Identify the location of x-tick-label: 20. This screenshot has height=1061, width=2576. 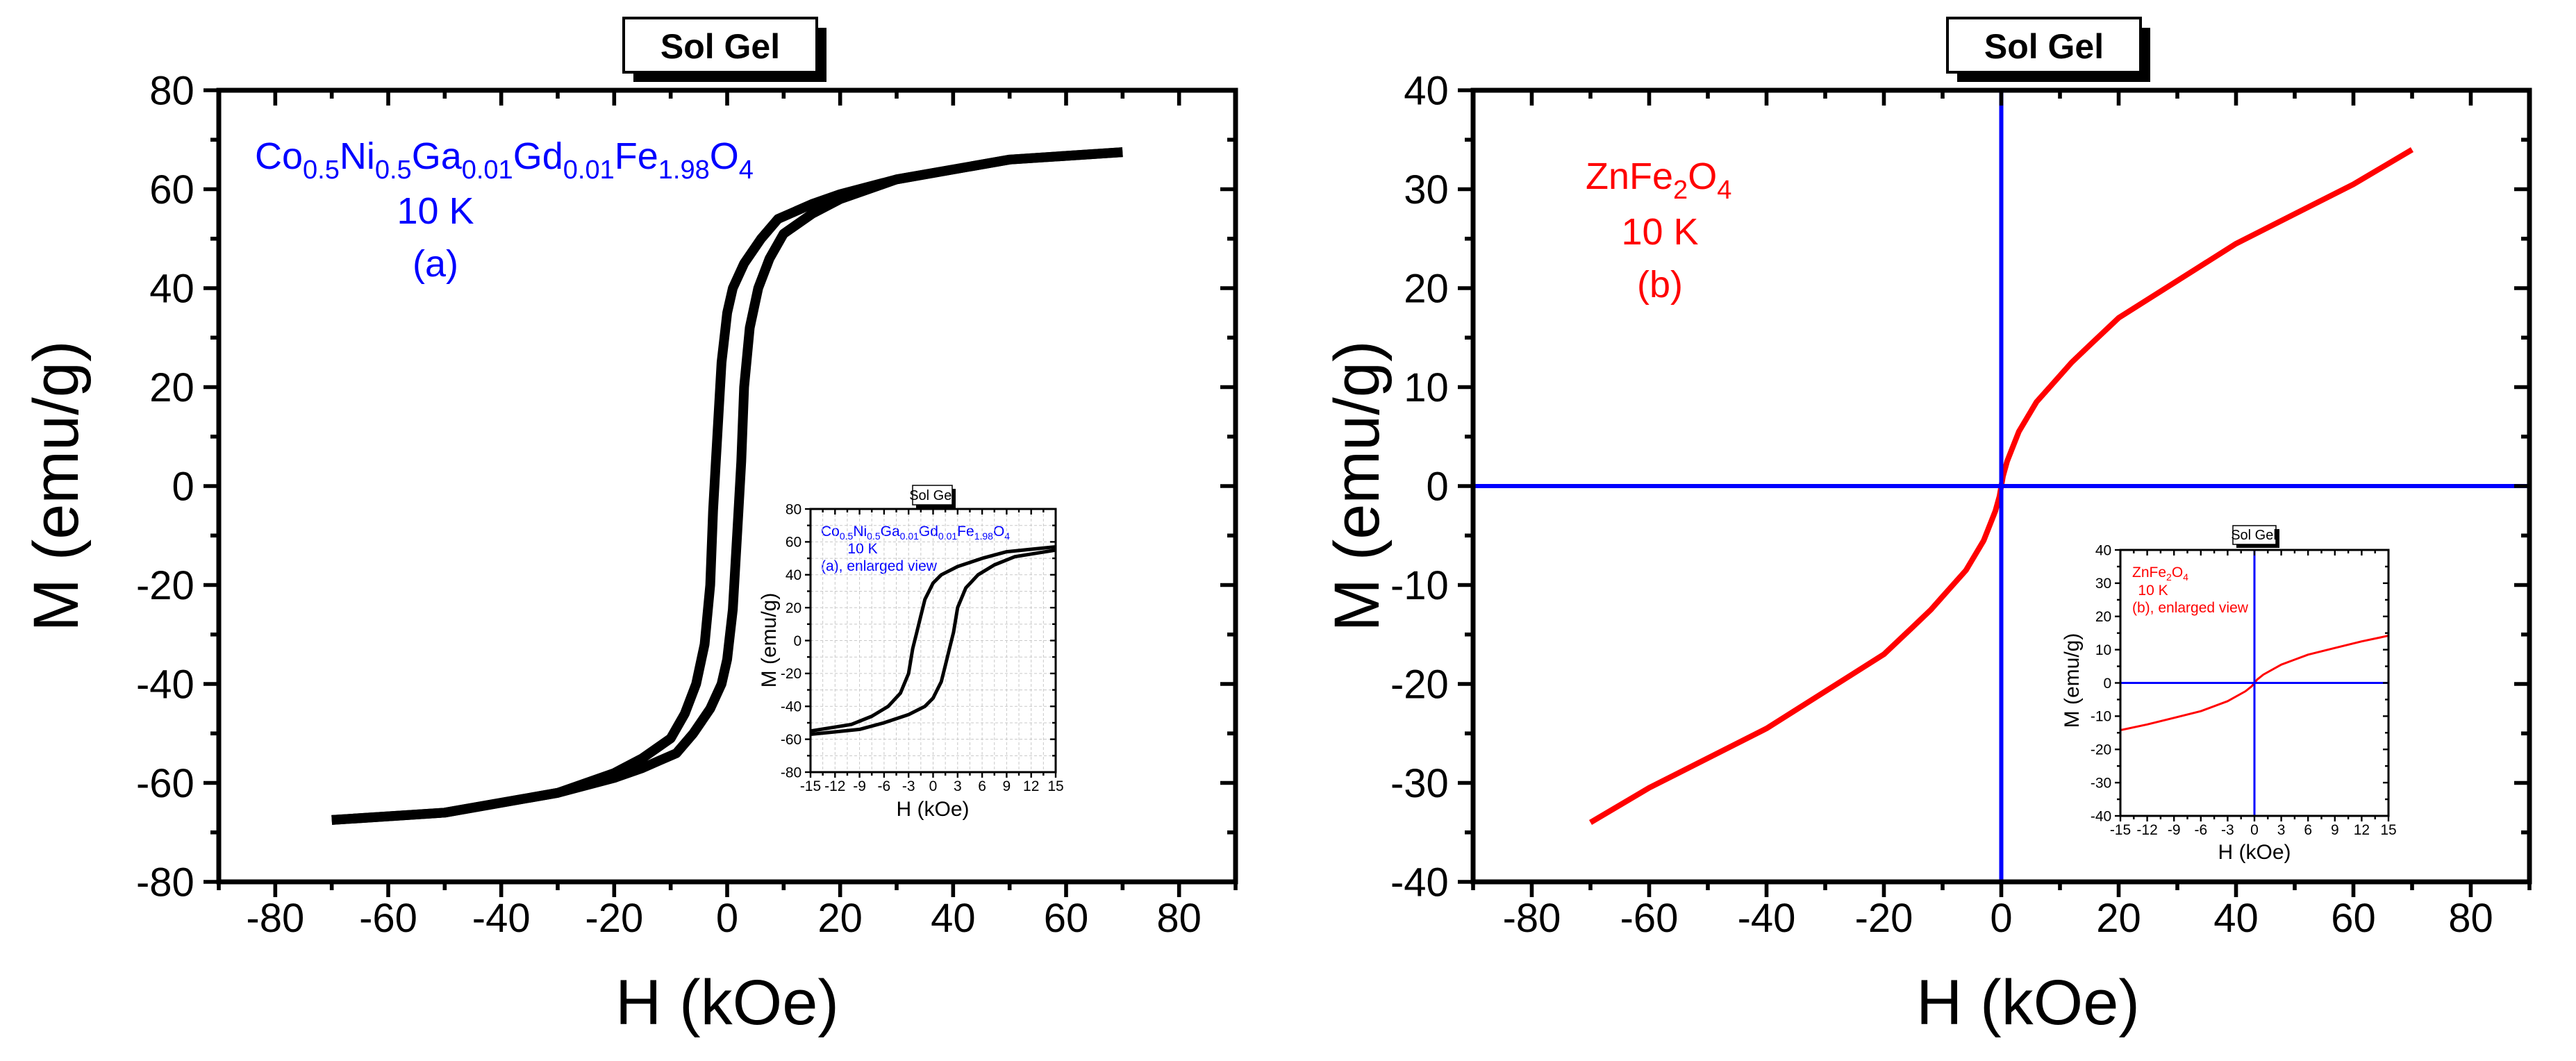
(2118, 918).